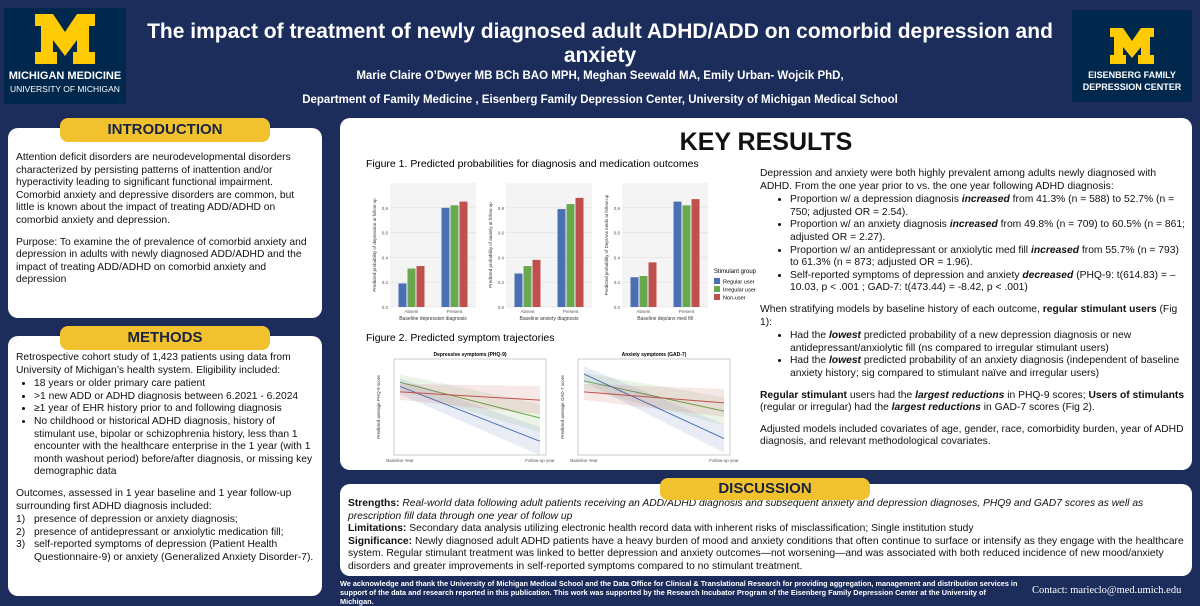 This screenshot has width=1200, height=606. Describe the element at coordinates (617, 282) in the screenshot. I see `y-tick-label: 0.2` at that location.